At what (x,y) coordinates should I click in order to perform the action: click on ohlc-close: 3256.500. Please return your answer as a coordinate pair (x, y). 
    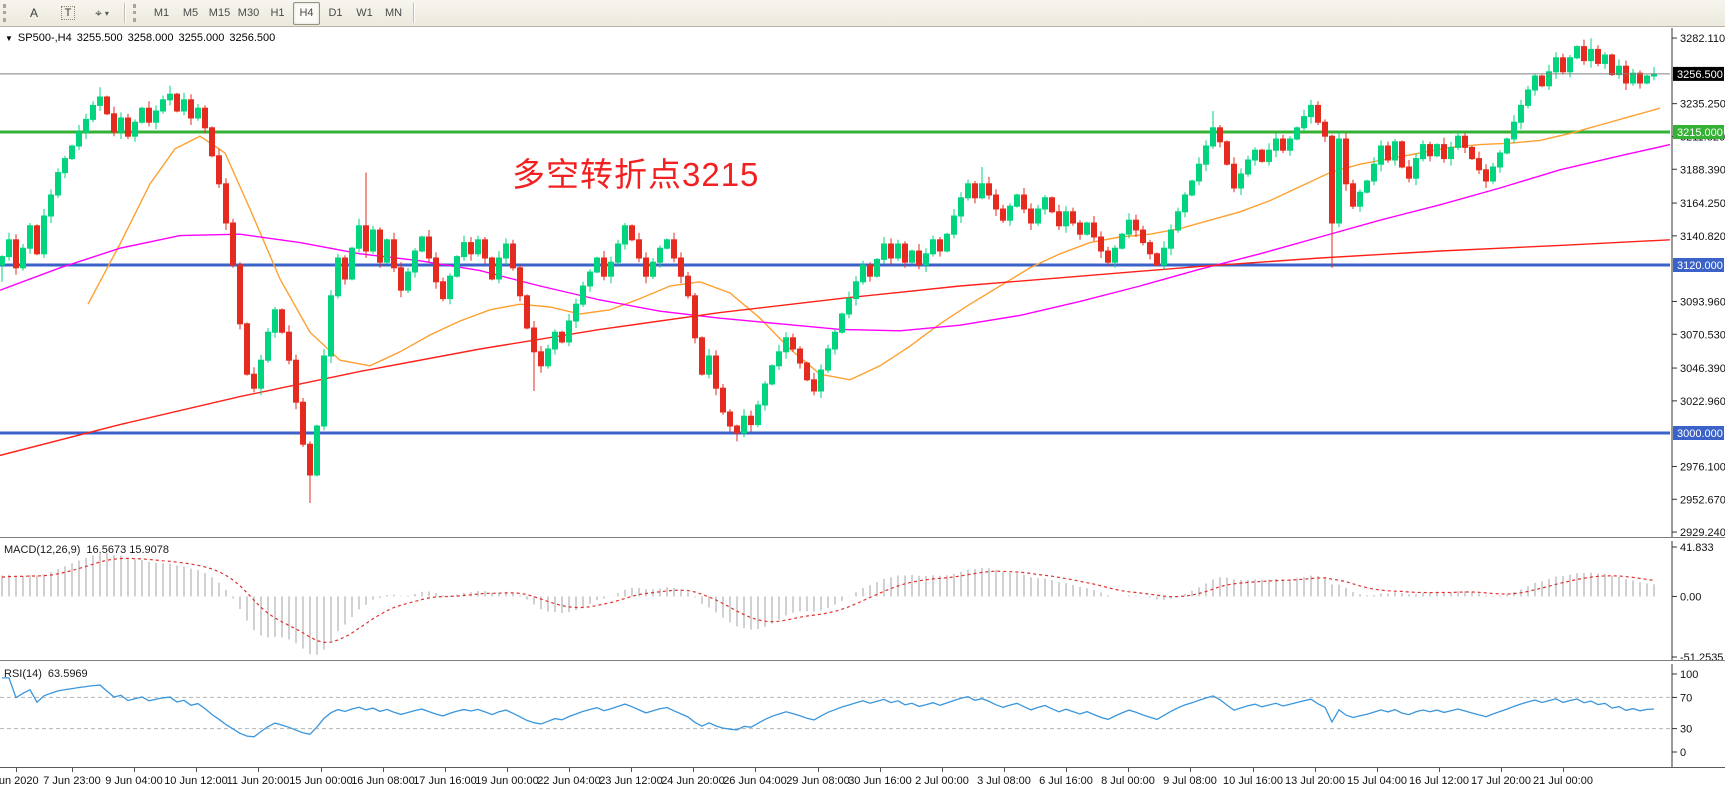
    Looking at the image, I should click on (252, 38).